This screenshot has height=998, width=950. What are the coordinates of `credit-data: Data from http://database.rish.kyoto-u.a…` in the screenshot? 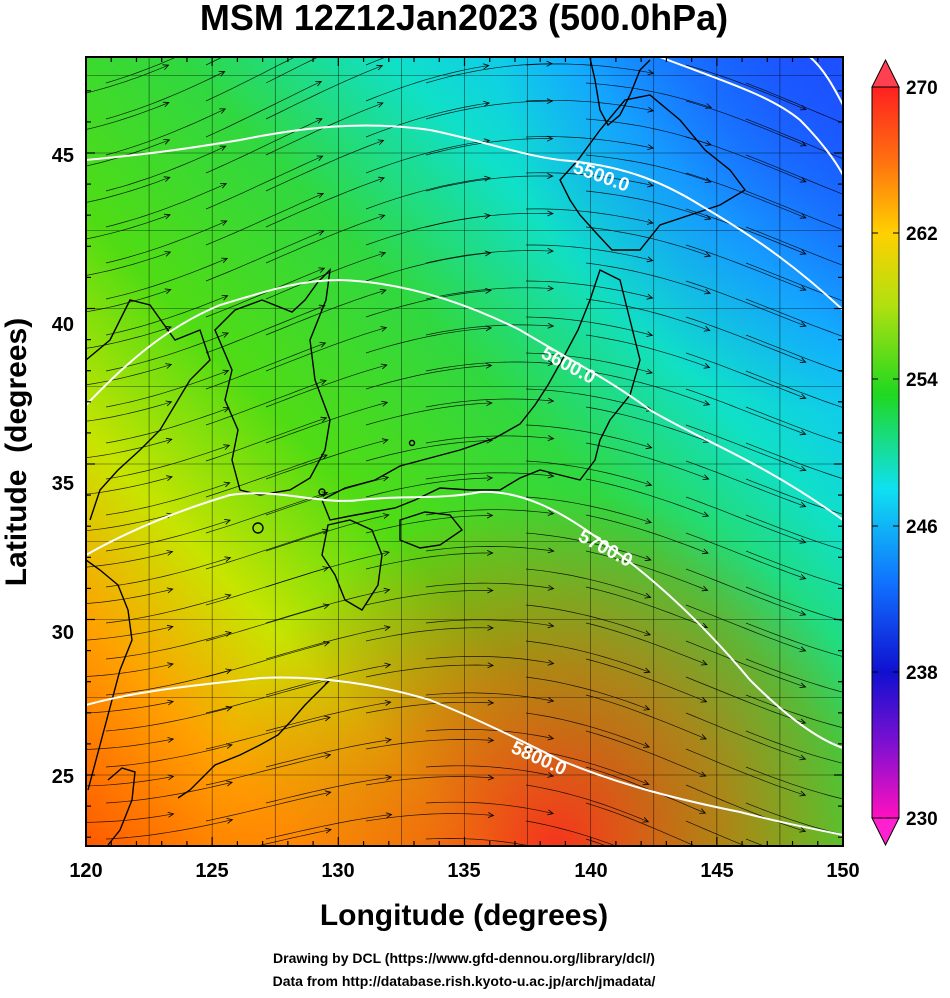 It's located at (464, 981).